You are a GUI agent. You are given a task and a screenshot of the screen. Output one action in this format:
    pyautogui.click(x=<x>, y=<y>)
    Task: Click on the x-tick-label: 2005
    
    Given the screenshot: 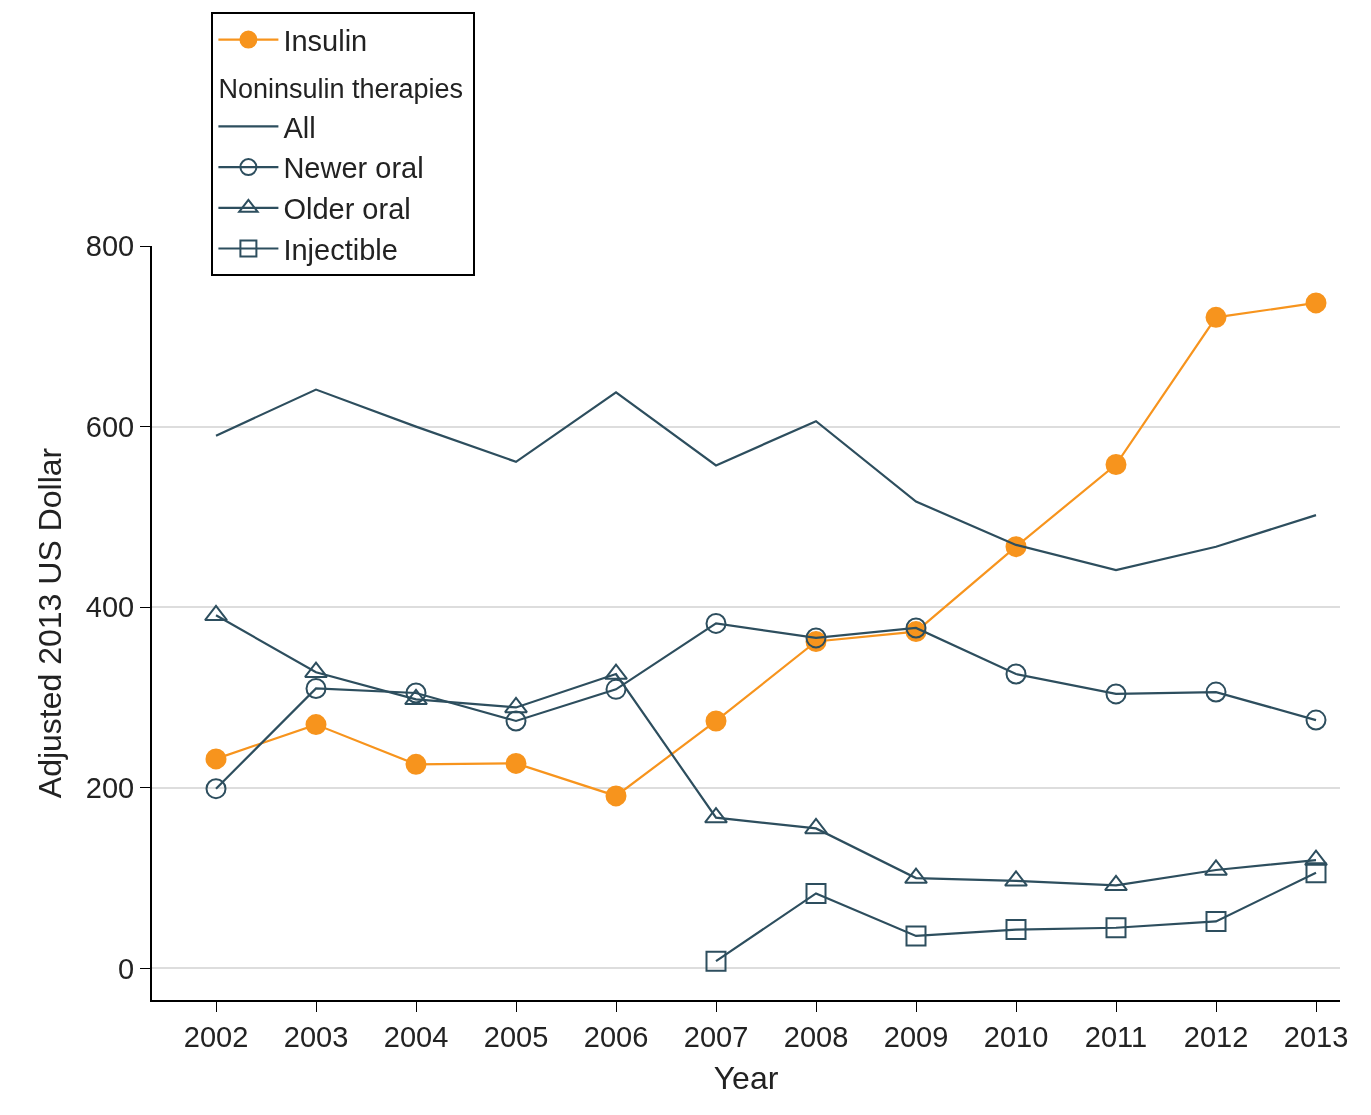 What is the action you would take?
    pyautogui.click(x=516, y=1036)
    